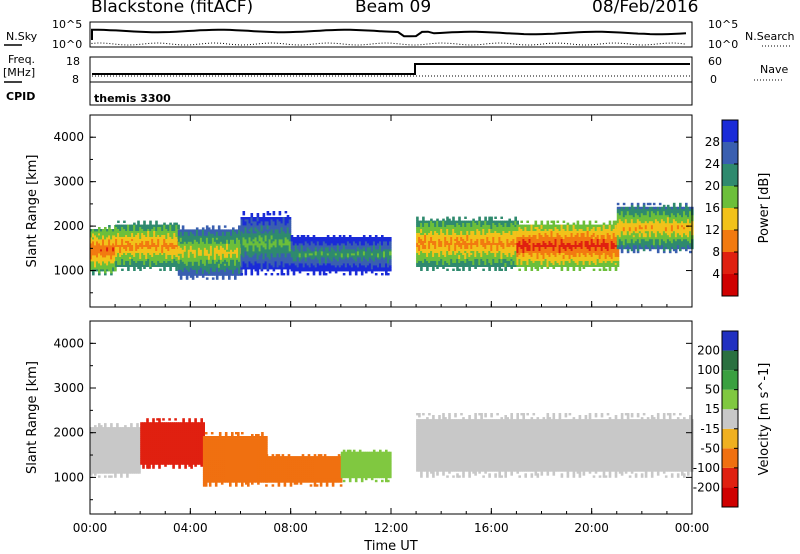 The width and height of the screenshot is (800, 554). Describe the element at coordinates (22, 59) in the screenshot. I see `freq-label: Freq.` at that location.